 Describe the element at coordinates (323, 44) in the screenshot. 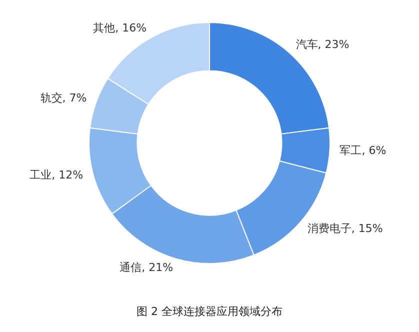

I see `slice-label: 汽车, 23%` at that location.